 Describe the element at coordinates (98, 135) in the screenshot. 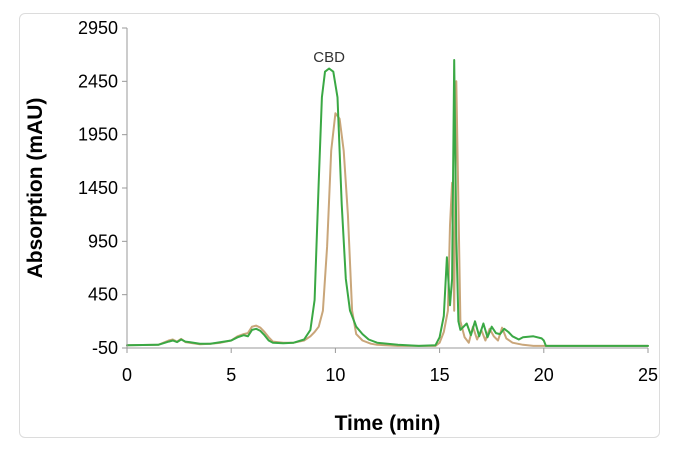

I see `y-tick-label: 1950` at that location.